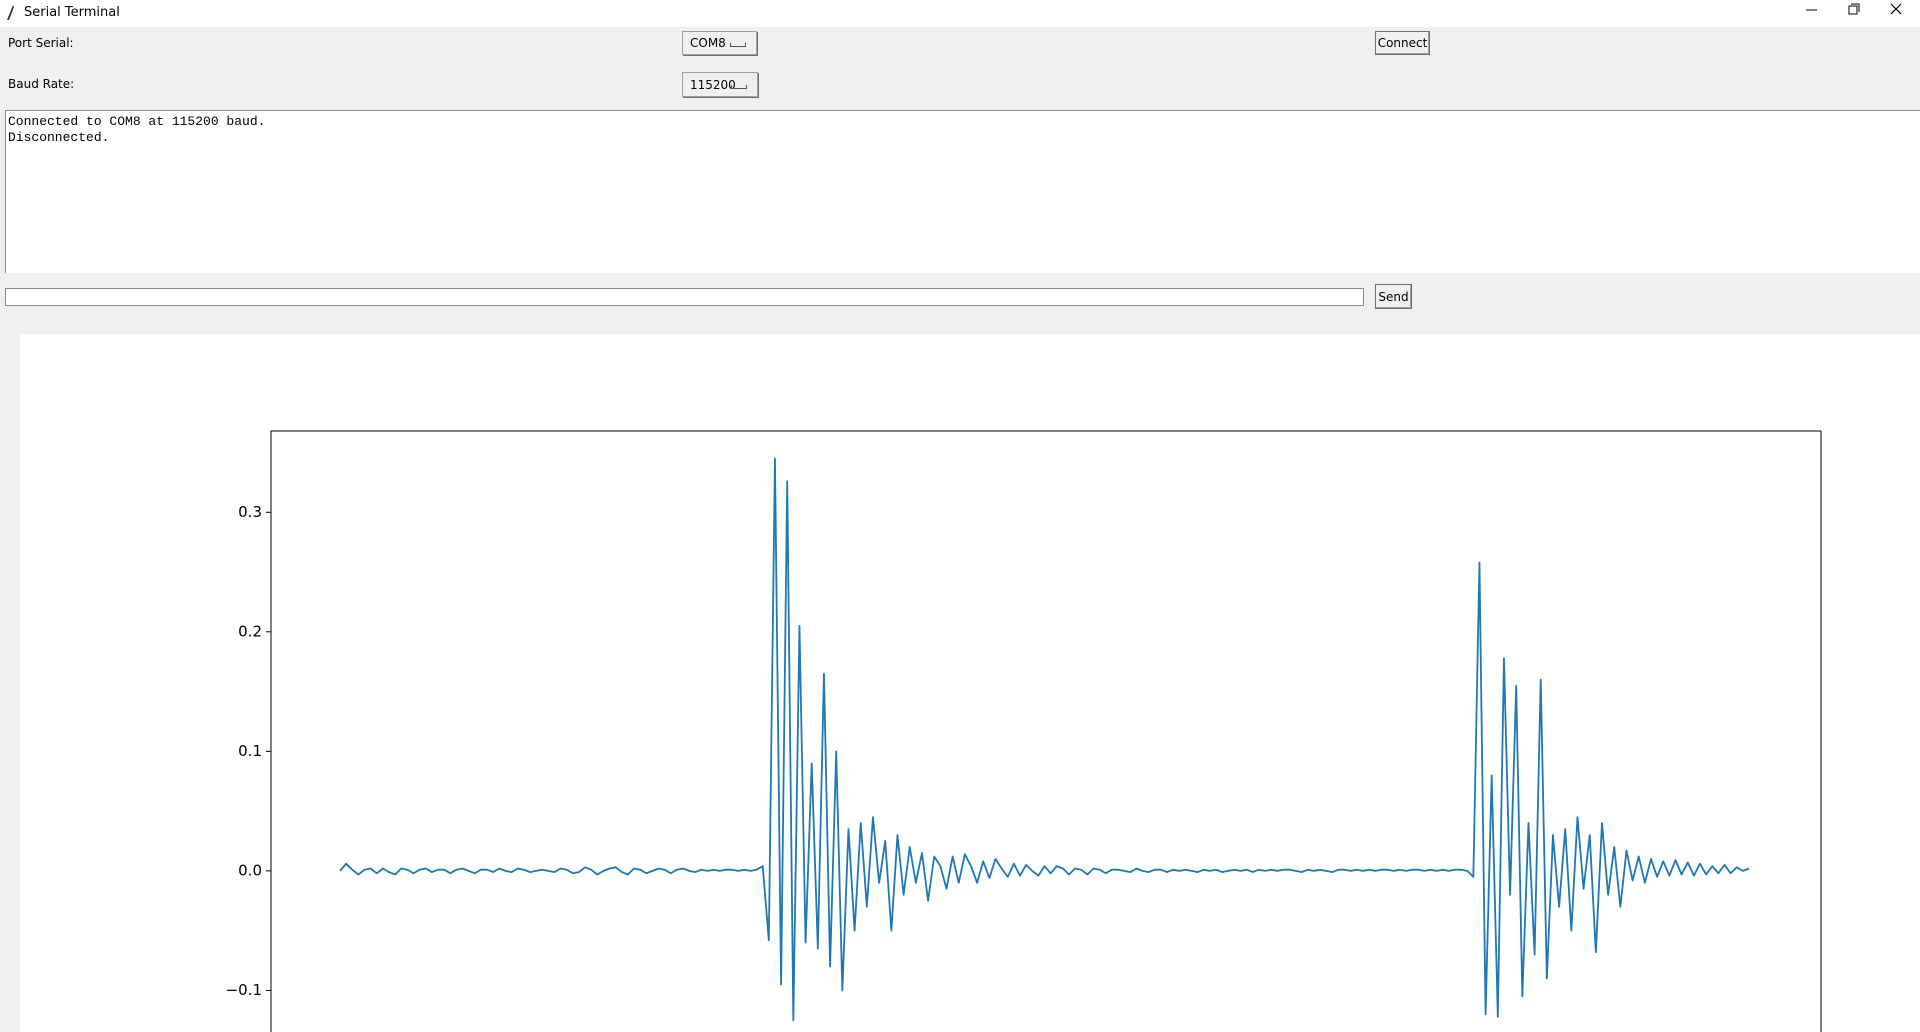  What do you see at coordinates (1402, 43) in the screenshot?
I see `connect-button: Connect` at bounding box center [1402, 43].